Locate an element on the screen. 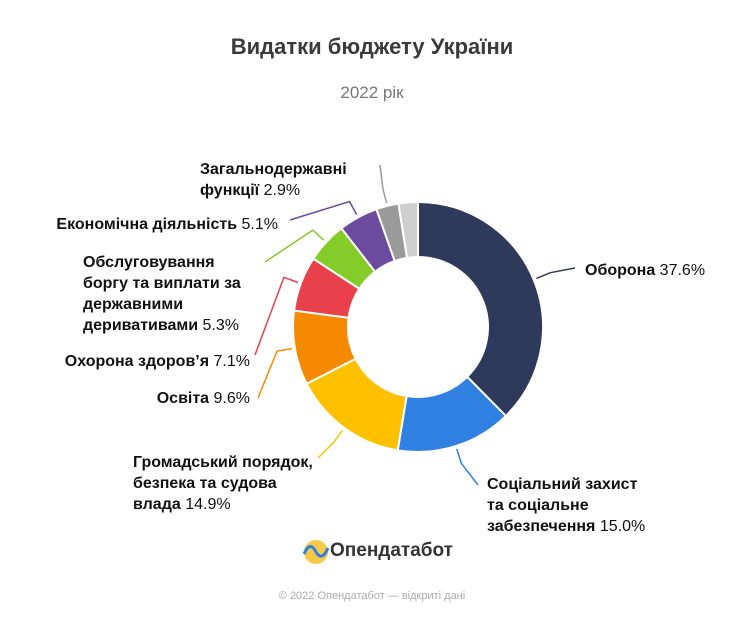  value-label: 15.0% is located at coordinates (622, 526).